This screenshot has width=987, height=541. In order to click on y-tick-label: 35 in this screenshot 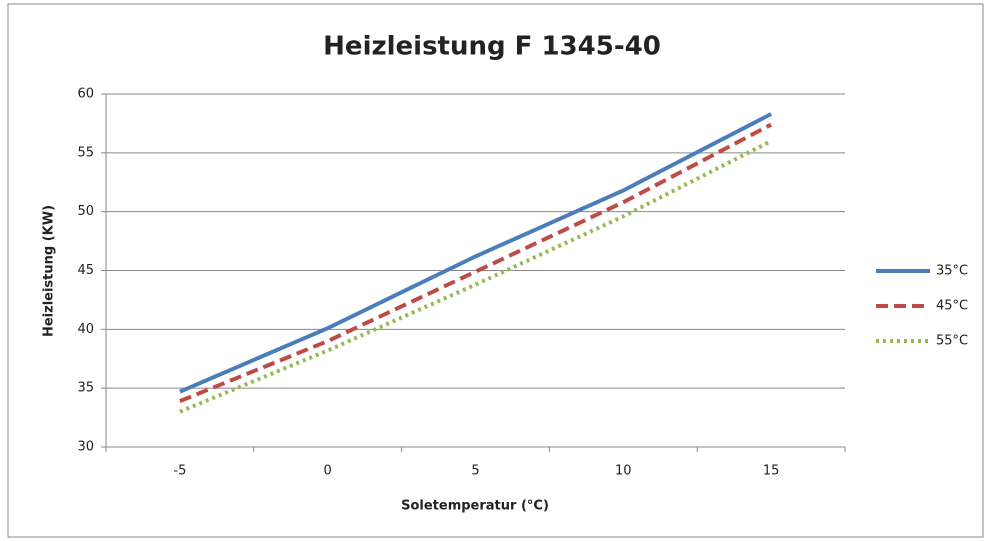, I will do `click(85, 388)`.